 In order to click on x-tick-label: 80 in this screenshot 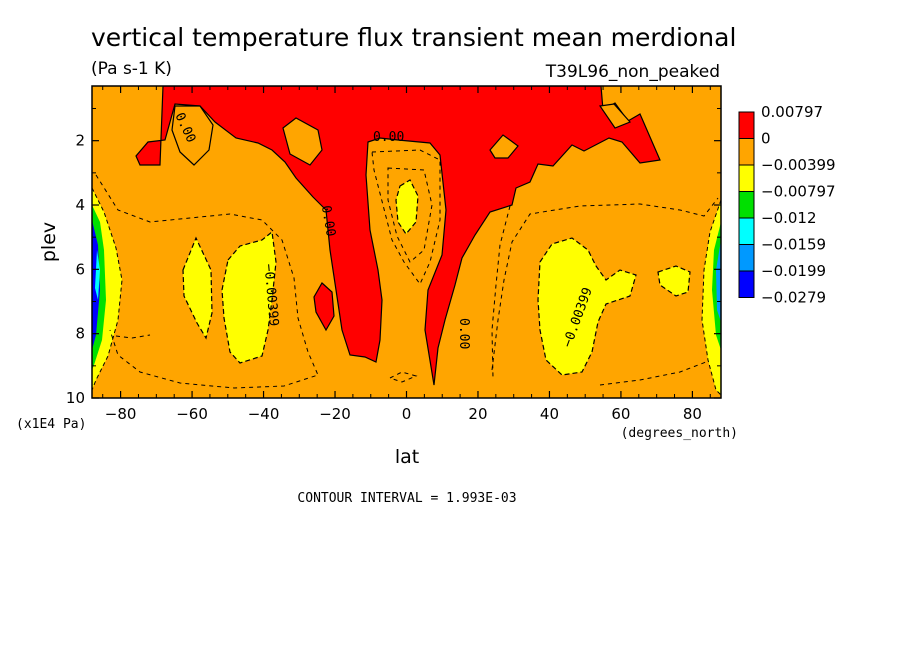, I will do `click(692, 414)`.